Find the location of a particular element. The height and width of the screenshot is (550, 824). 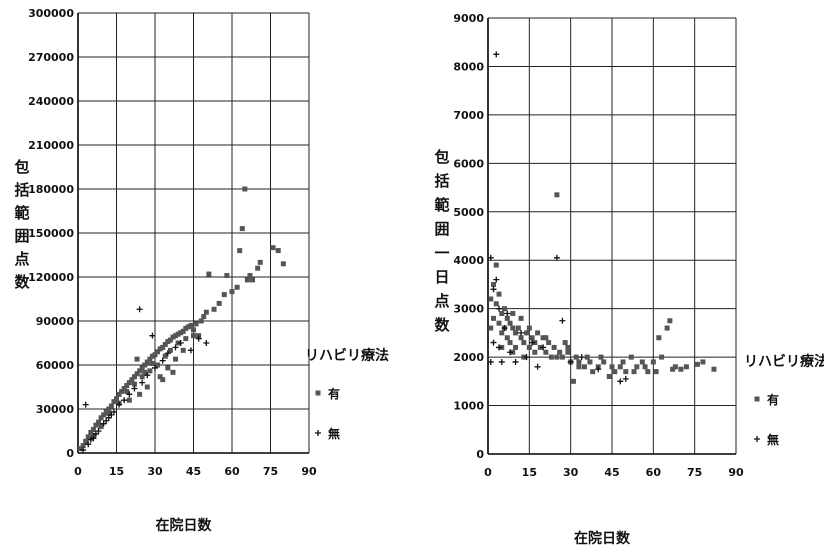

y-tick-label: 270000 is located at coordinates (51, 57).